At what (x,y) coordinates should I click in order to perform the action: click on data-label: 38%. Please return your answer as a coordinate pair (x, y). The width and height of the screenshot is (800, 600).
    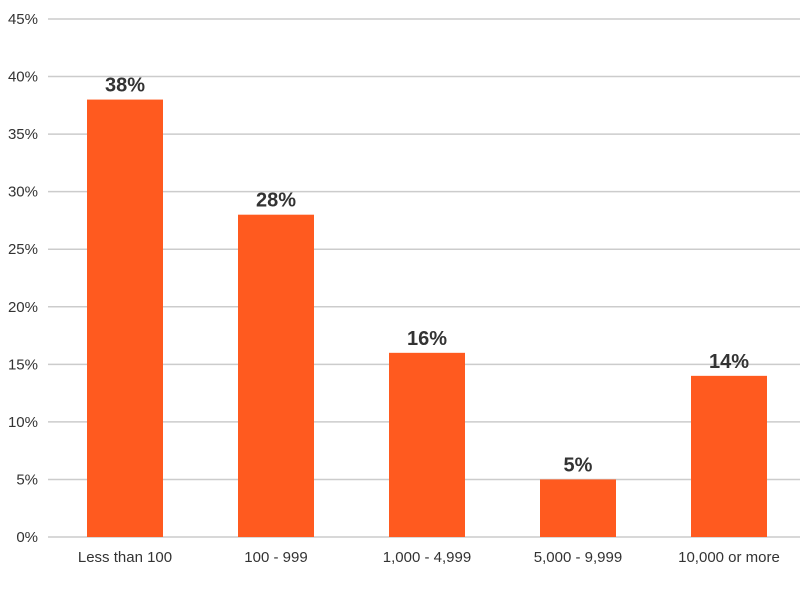
    Looking at the image, I should click on (125, 86).